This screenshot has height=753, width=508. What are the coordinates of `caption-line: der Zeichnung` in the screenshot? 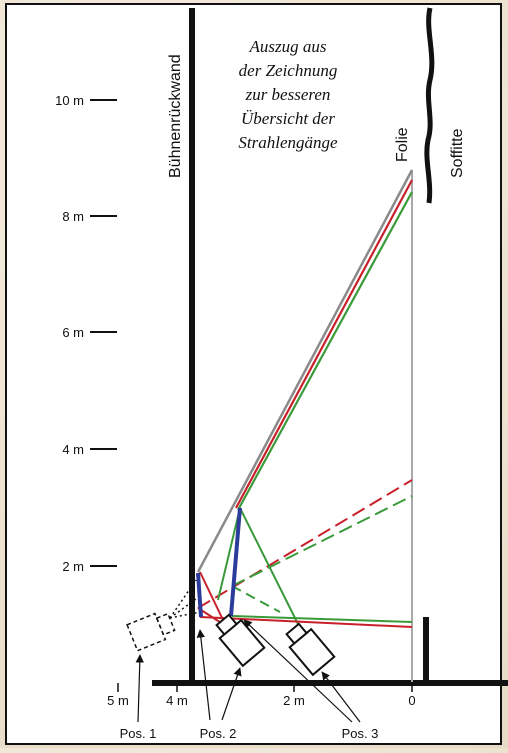 It's located at (288, 70).